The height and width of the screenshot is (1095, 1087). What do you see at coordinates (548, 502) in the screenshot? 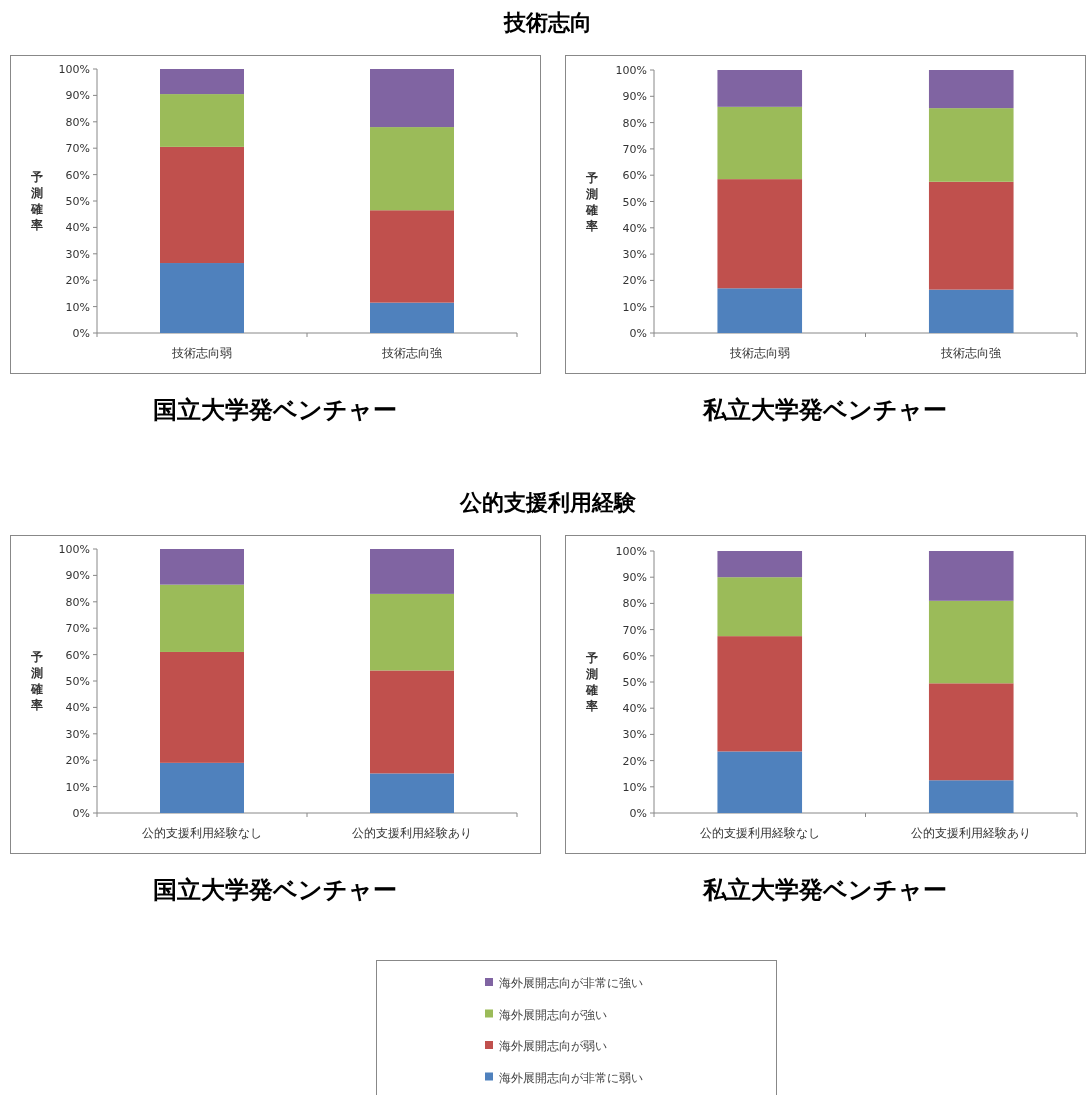
I see `chart-title: 公的支援利用経験` at bounding box center [548, 502].